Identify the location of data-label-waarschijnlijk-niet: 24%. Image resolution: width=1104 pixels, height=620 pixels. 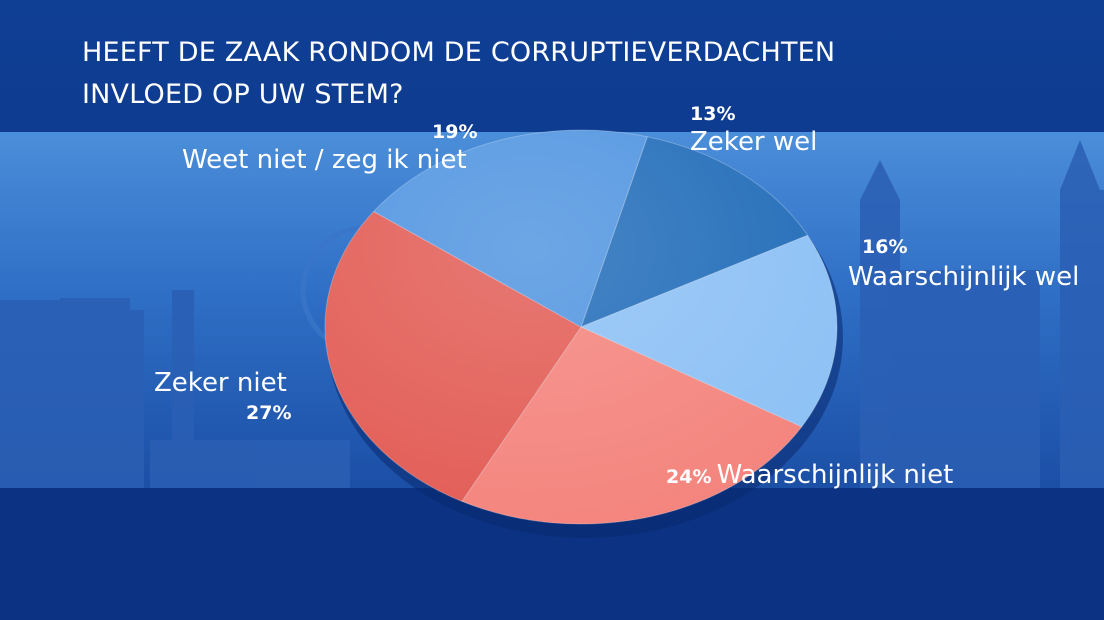
(689, 477).